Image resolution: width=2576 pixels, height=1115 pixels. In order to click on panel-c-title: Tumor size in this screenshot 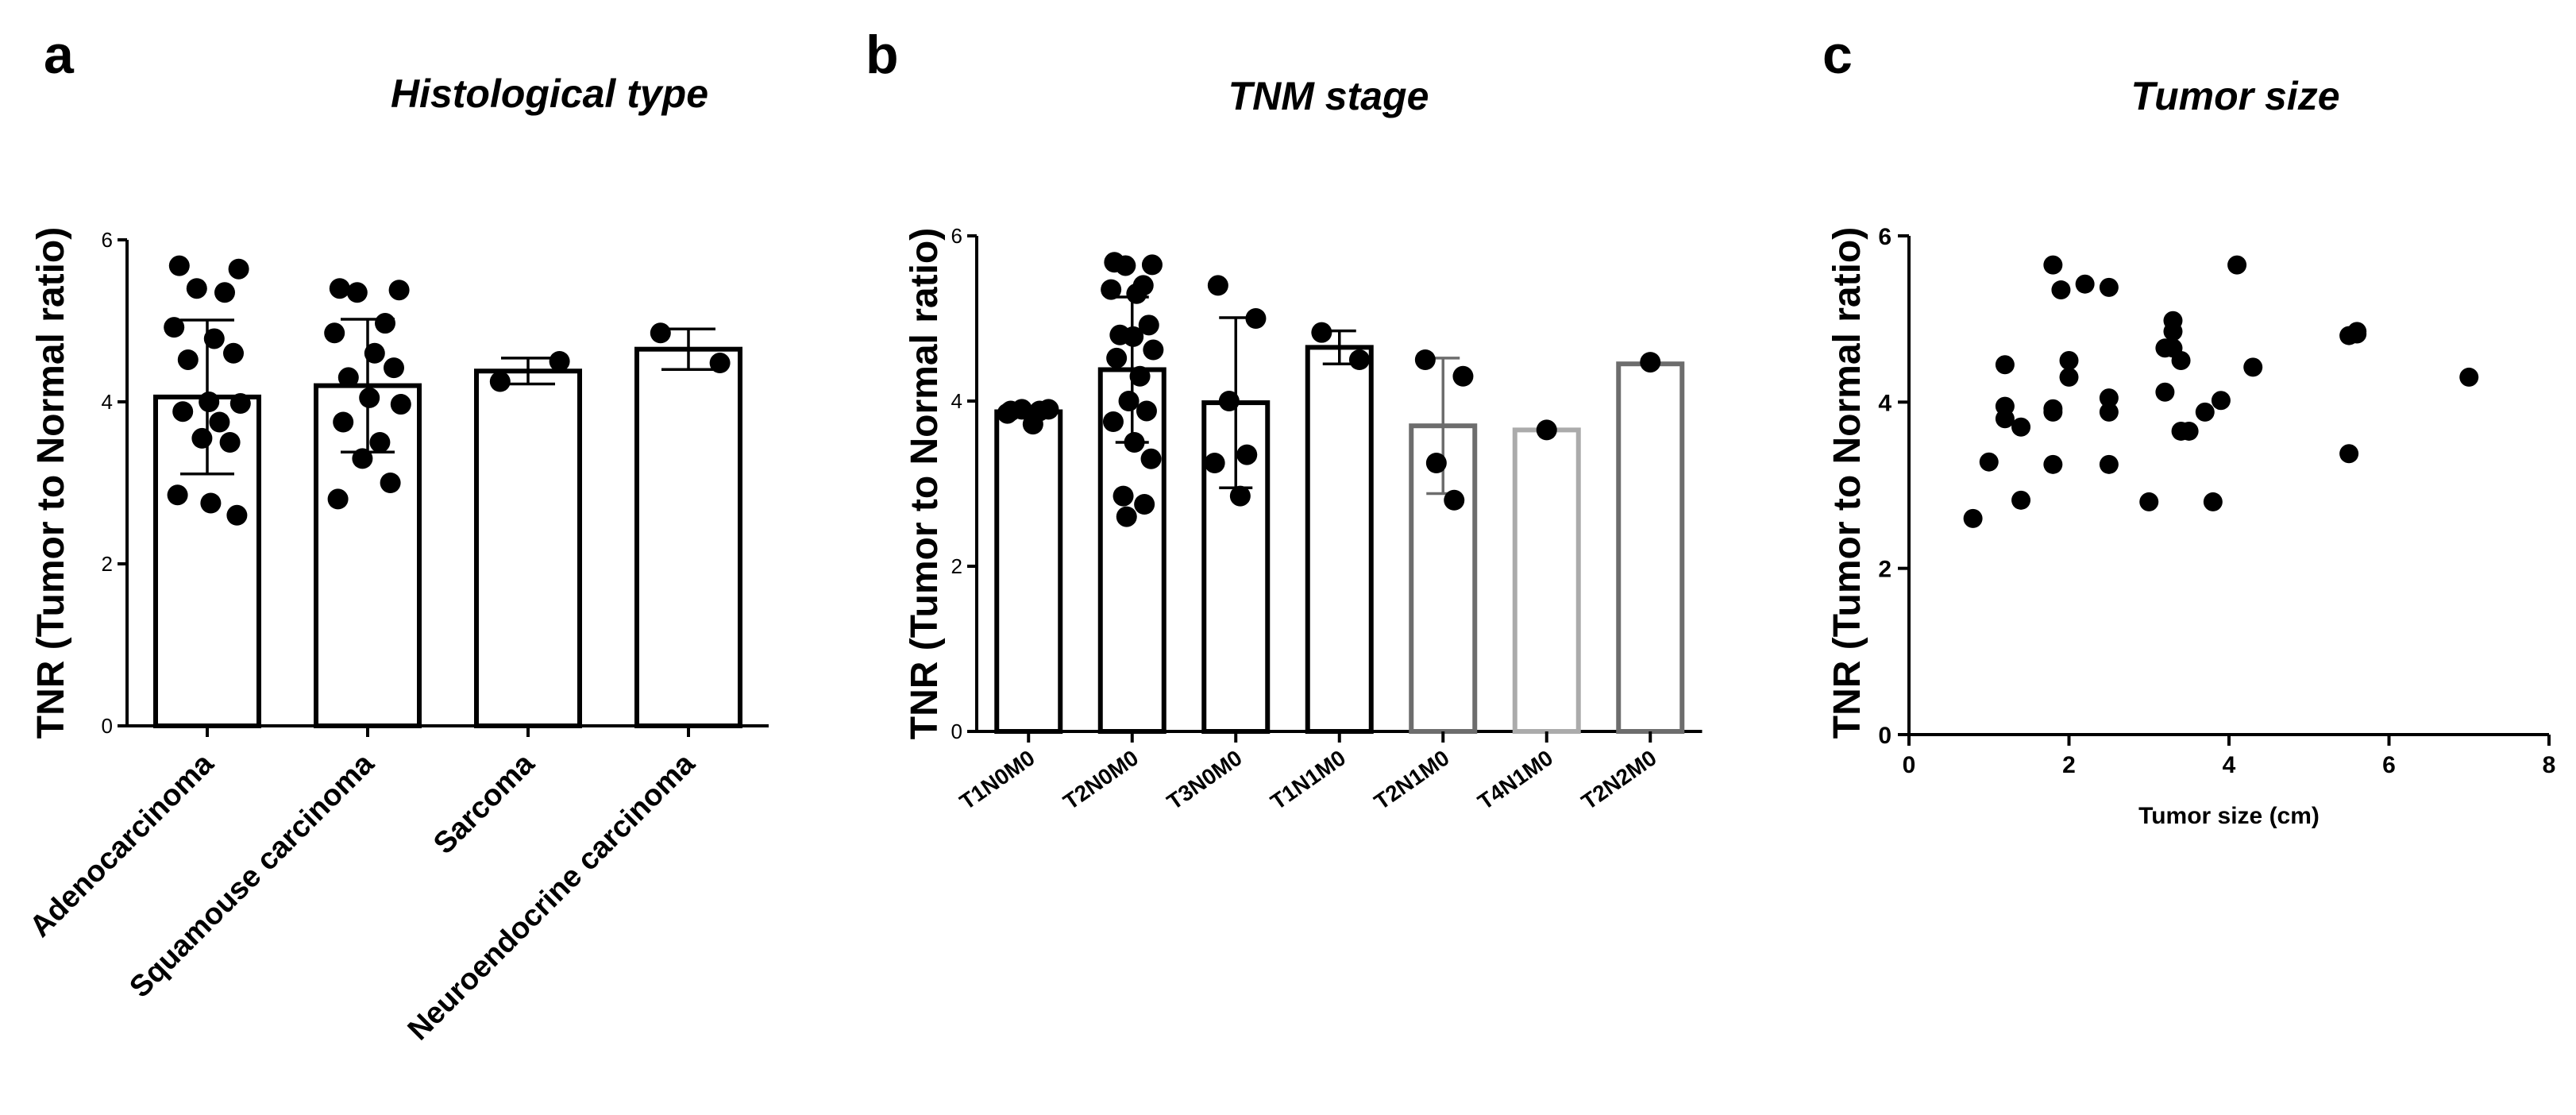, I will do `click(2235, 96)`.